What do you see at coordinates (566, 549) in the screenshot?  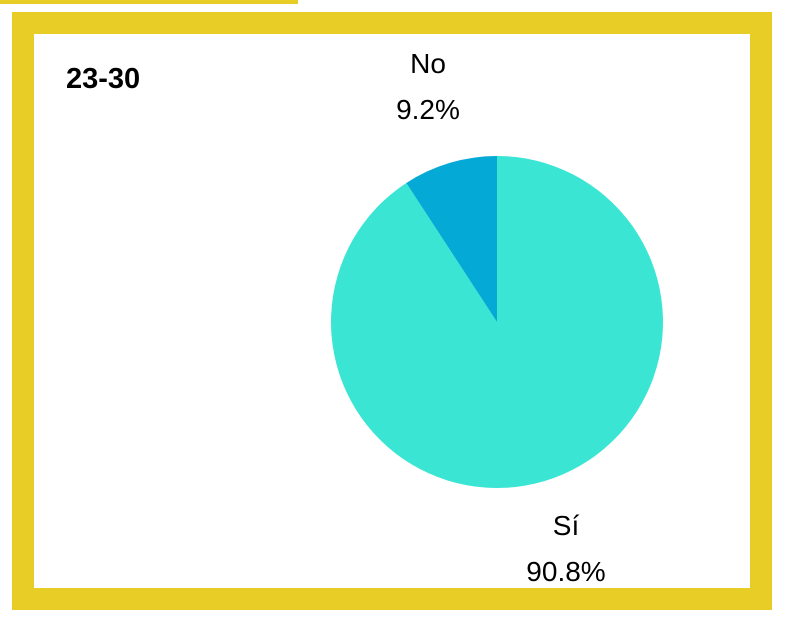 I see `label-si: Sí 90.8%` at bounding box center [566, 549].